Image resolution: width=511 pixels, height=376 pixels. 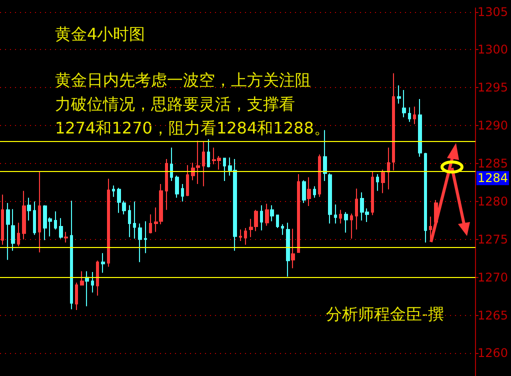 What do you see at coordinates (492, 353) in the screenshot?
I see `y-tick-label: 1260` at bounding box center [492, 353].